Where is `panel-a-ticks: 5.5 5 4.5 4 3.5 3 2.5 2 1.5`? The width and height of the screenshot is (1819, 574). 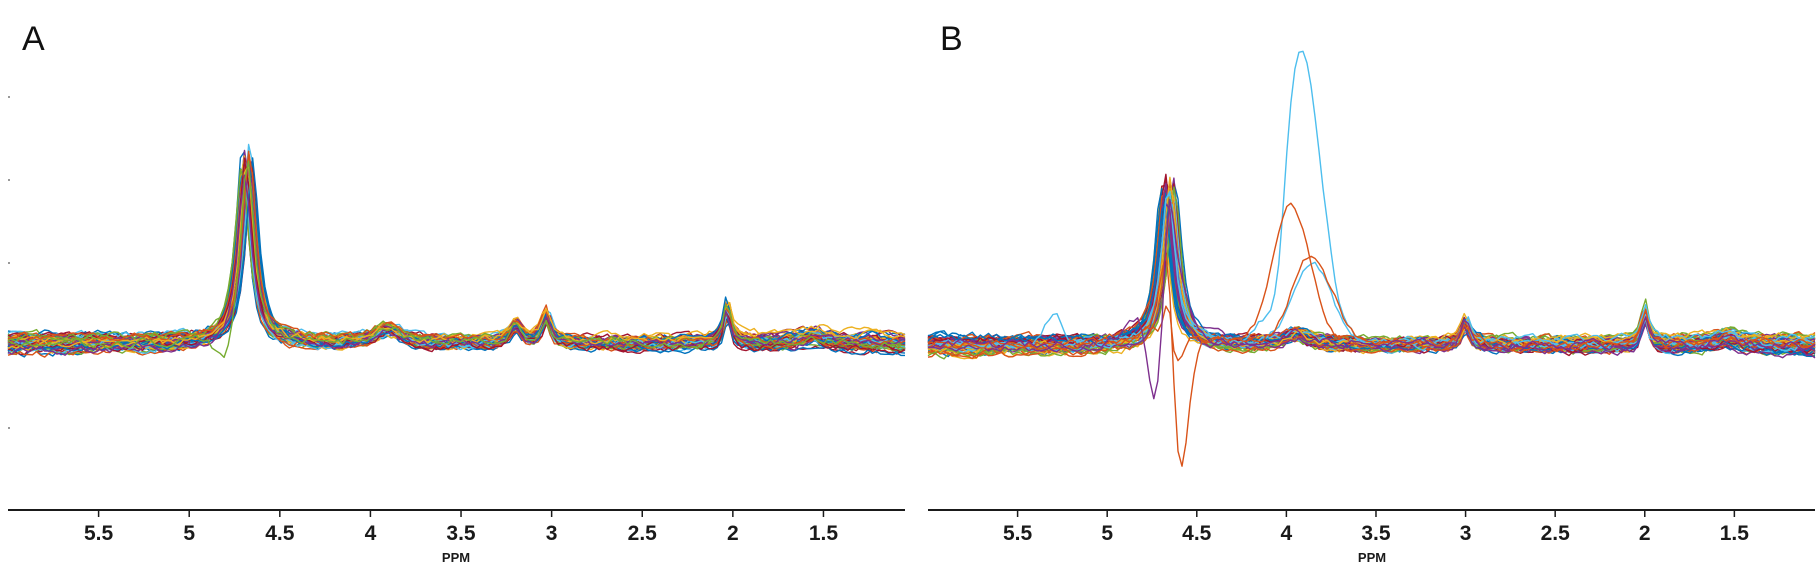
panel-a-ticks: 5.5 5 4.5 4 3.5 3 2.5 2 1.5 is located at coordinates (461, 527).